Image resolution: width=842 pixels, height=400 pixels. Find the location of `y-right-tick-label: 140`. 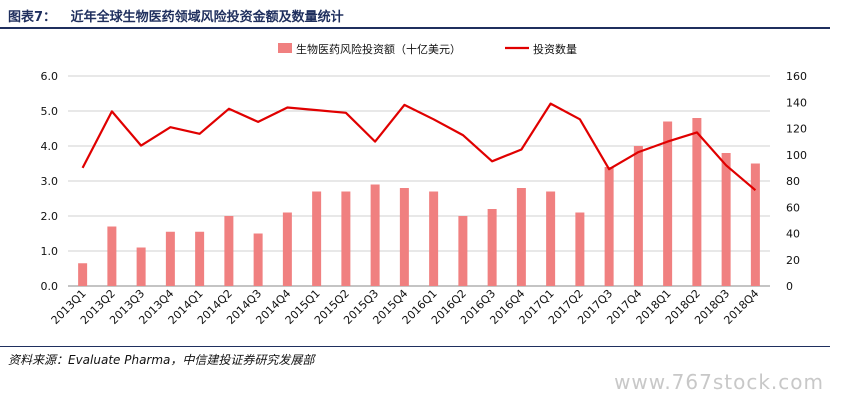

y-right-tick-label: 140 is located at coordinates (796, 102).